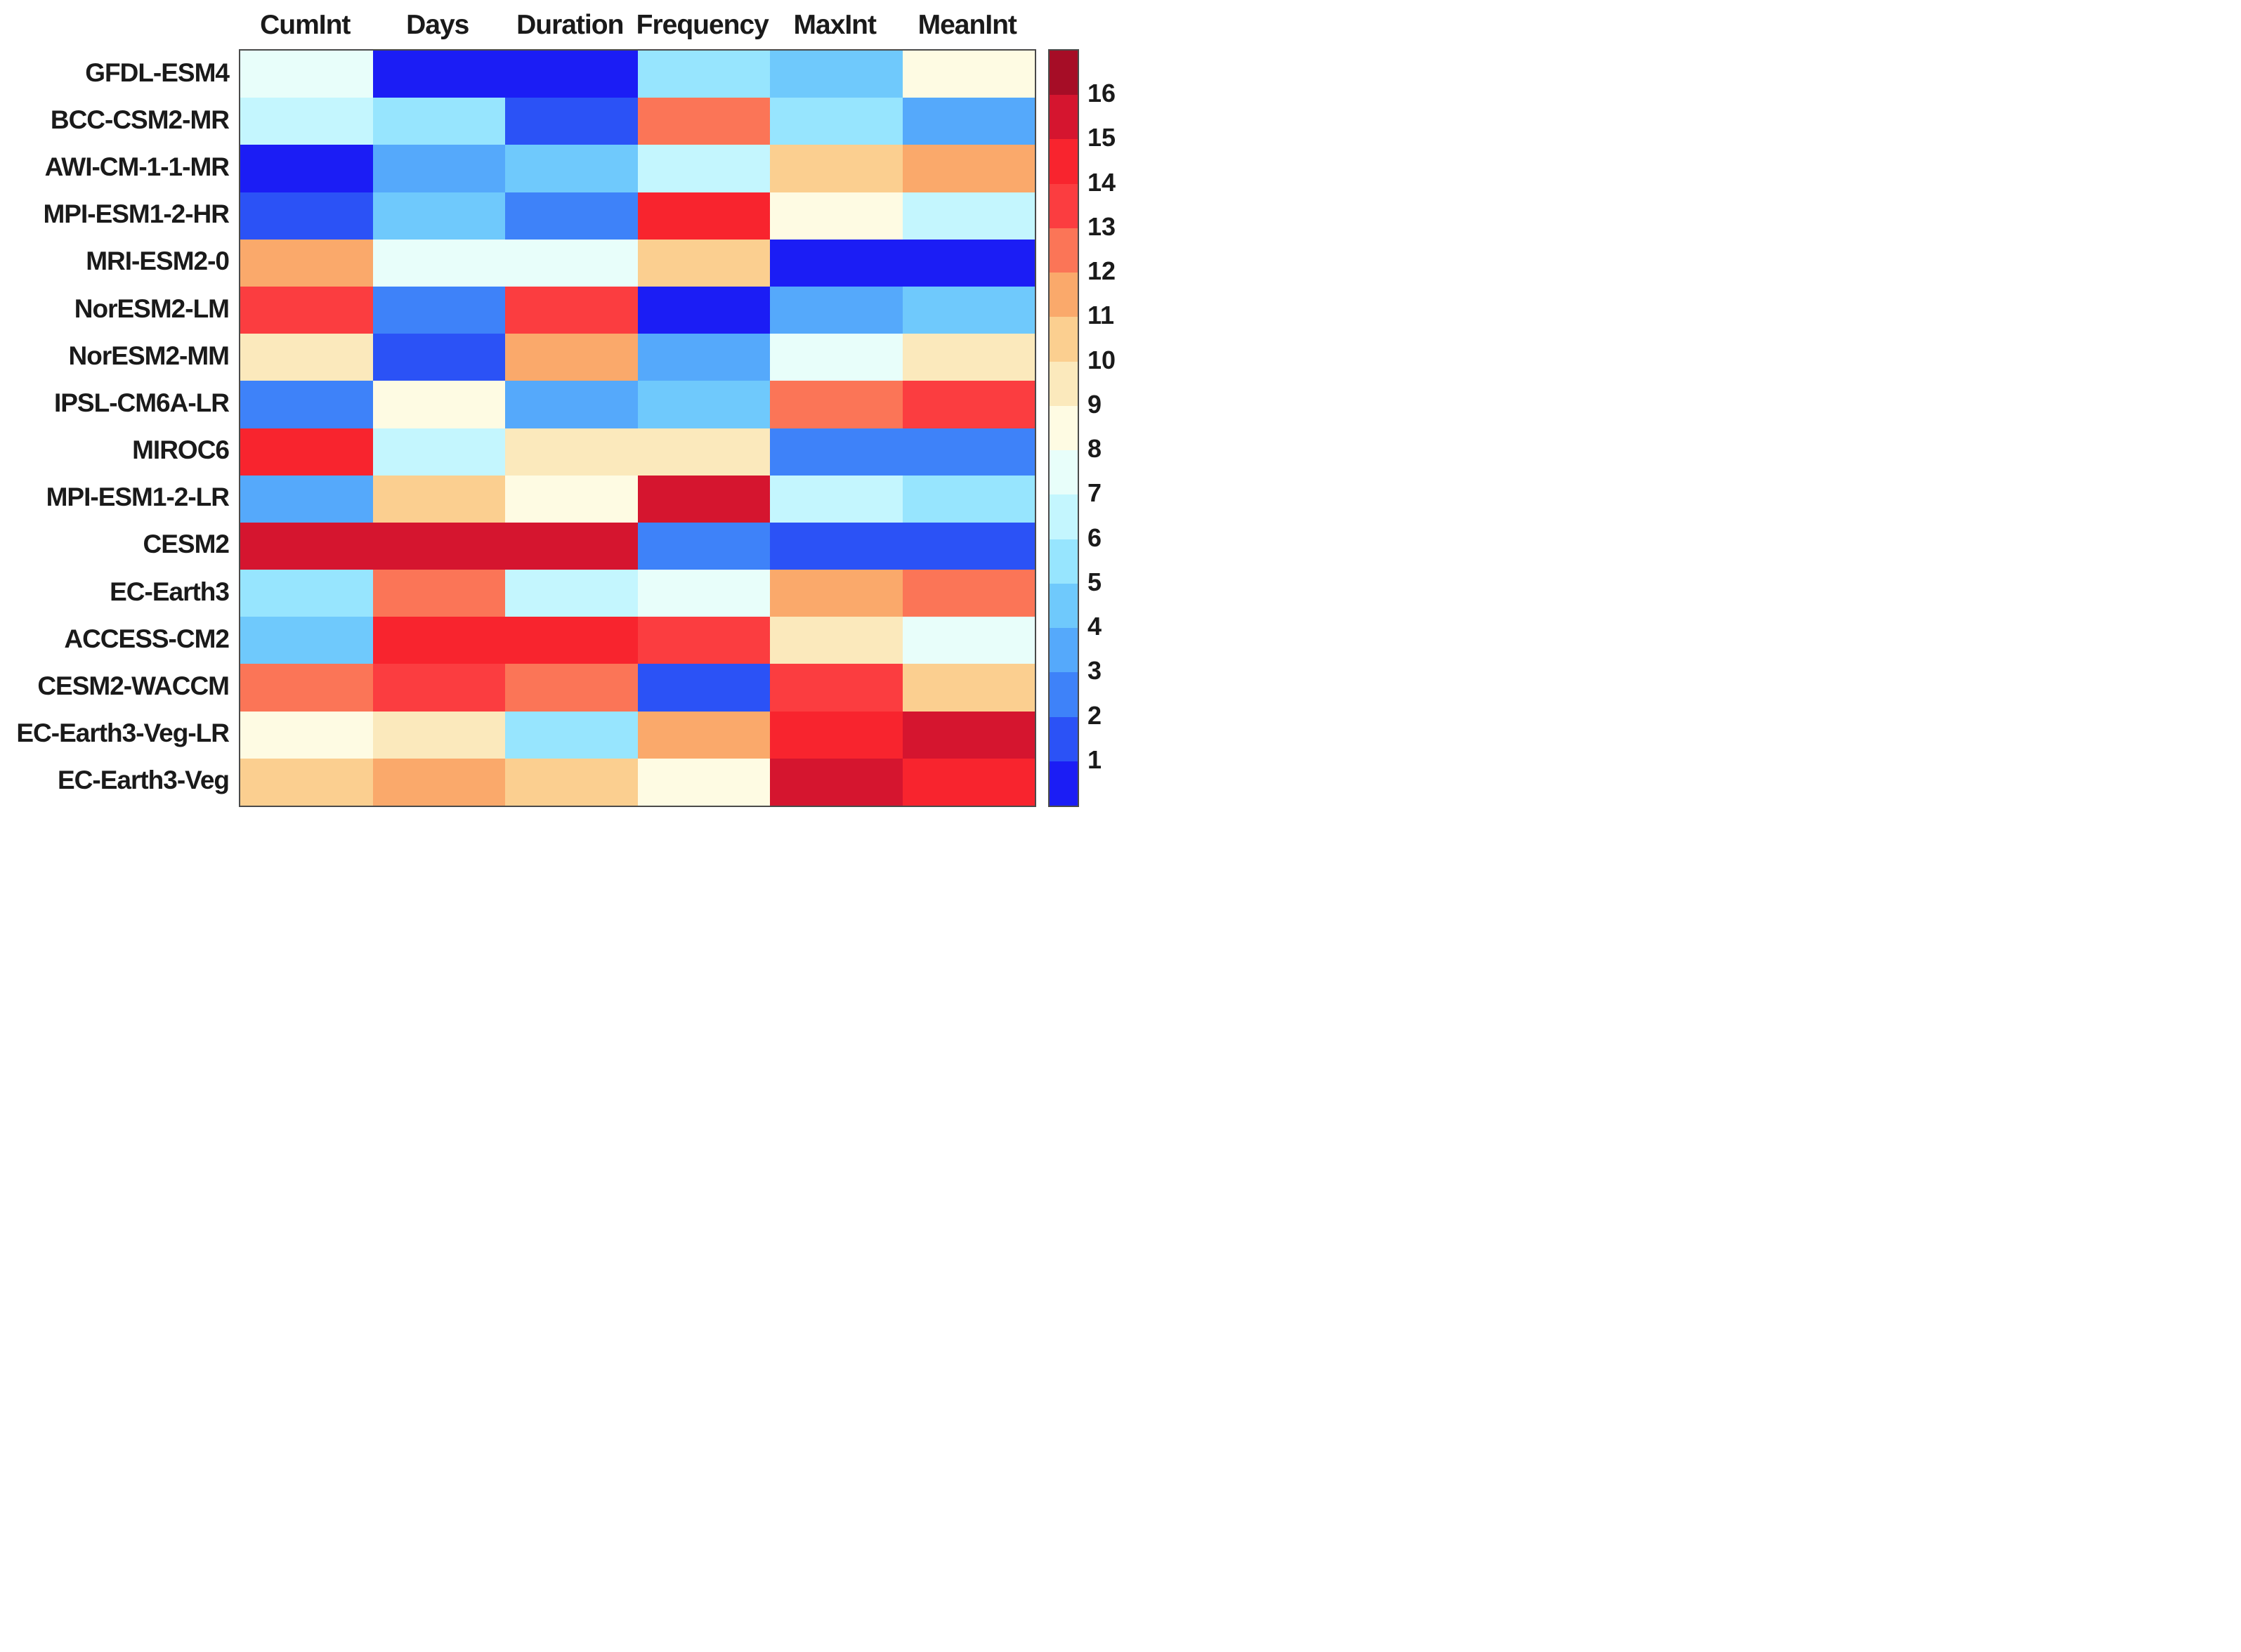  Describe the element at coordinates (1101, 315) in the screenshot. I see `colorbar-tick-11: 11` at that location.